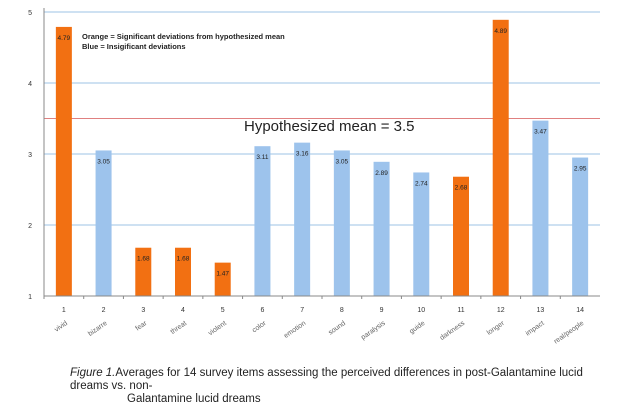  I want to click on x-tick-label: 4, so click(183, 310).